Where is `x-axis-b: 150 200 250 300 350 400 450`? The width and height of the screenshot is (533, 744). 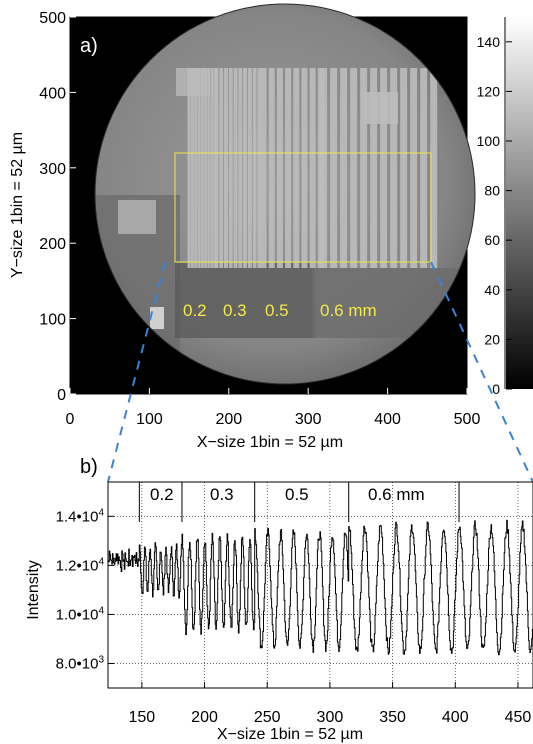 x-axis-b: 150 200 250 300 350 400 450 is located at coordinates (329, 704).